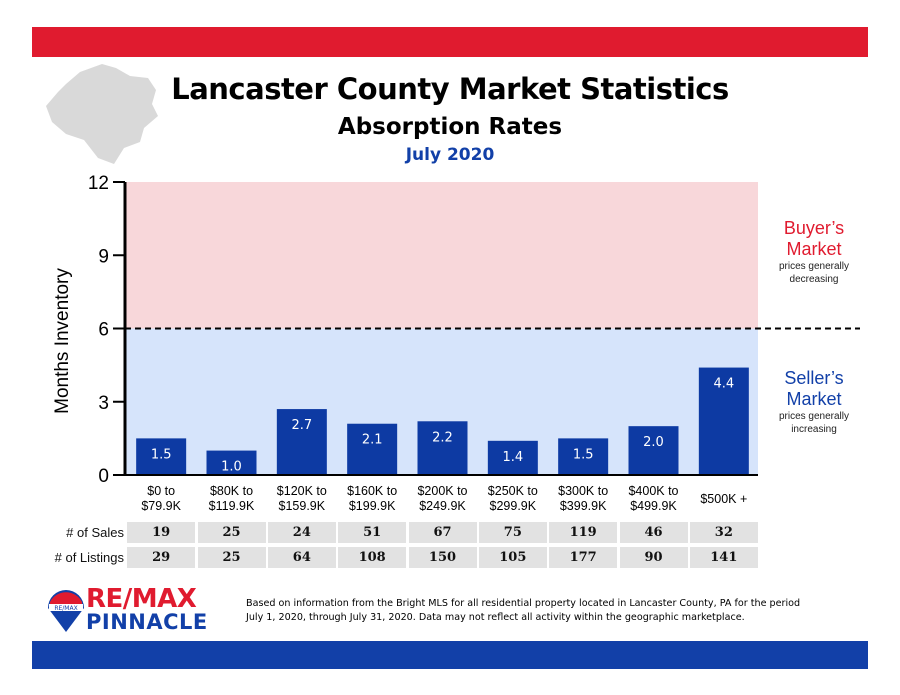 The height and width of the screenshot is (695, 900). Describe the element at coordinates (95, 532) in the screenshot. I see `sales-row-label: # of Sales` at that location.